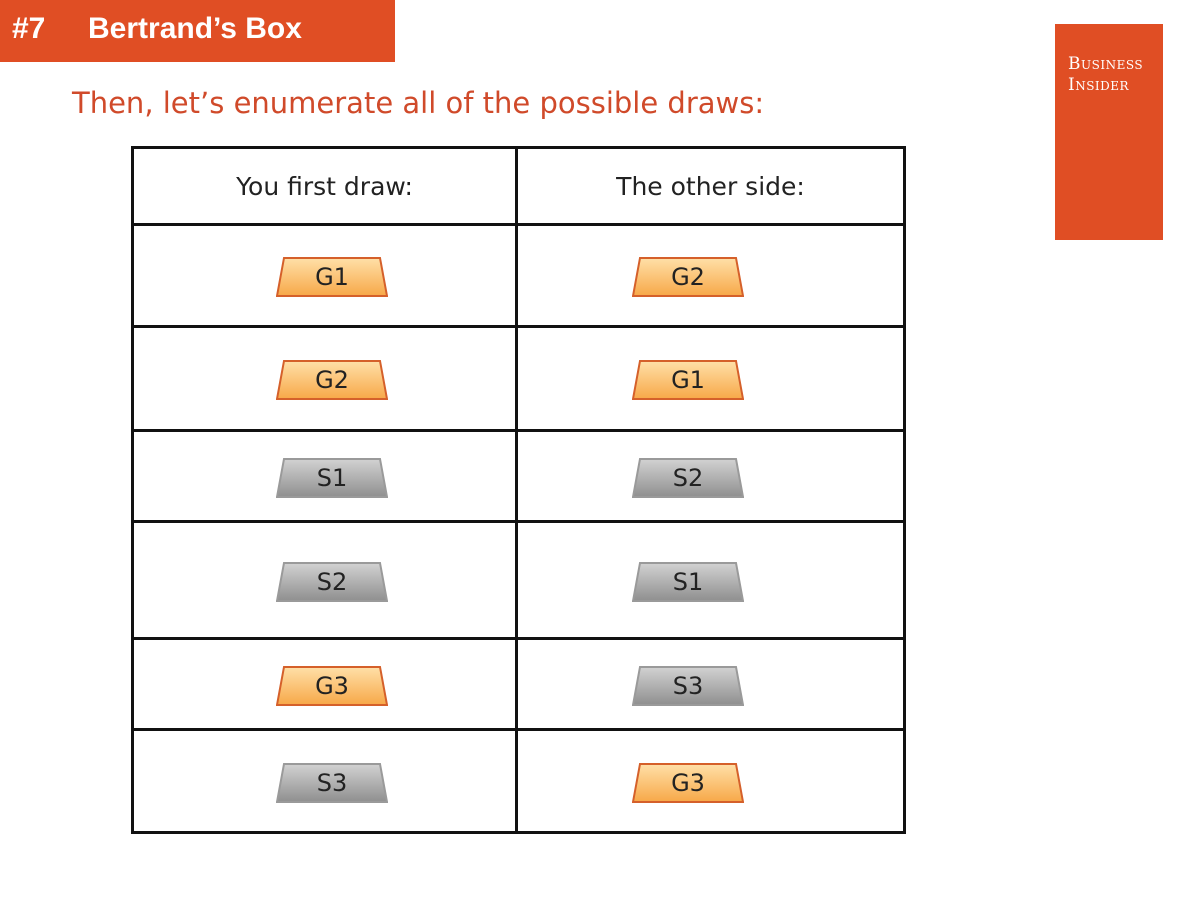  What do you see at coordinates (1106, 64) in the screenshot?
I see `logo-line-1: Business` at bounding box center [1106, 64].